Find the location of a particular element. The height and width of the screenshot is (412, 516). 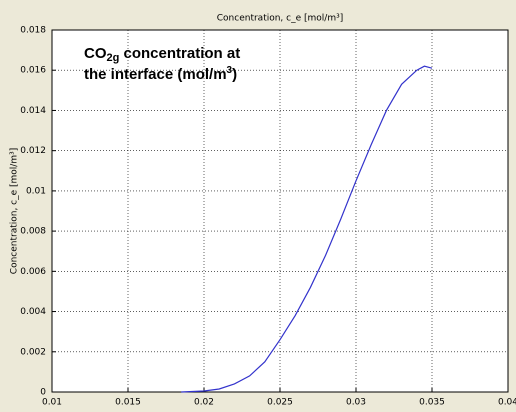

y-tick-label: 0.01 is located at coordinates (36, 191).